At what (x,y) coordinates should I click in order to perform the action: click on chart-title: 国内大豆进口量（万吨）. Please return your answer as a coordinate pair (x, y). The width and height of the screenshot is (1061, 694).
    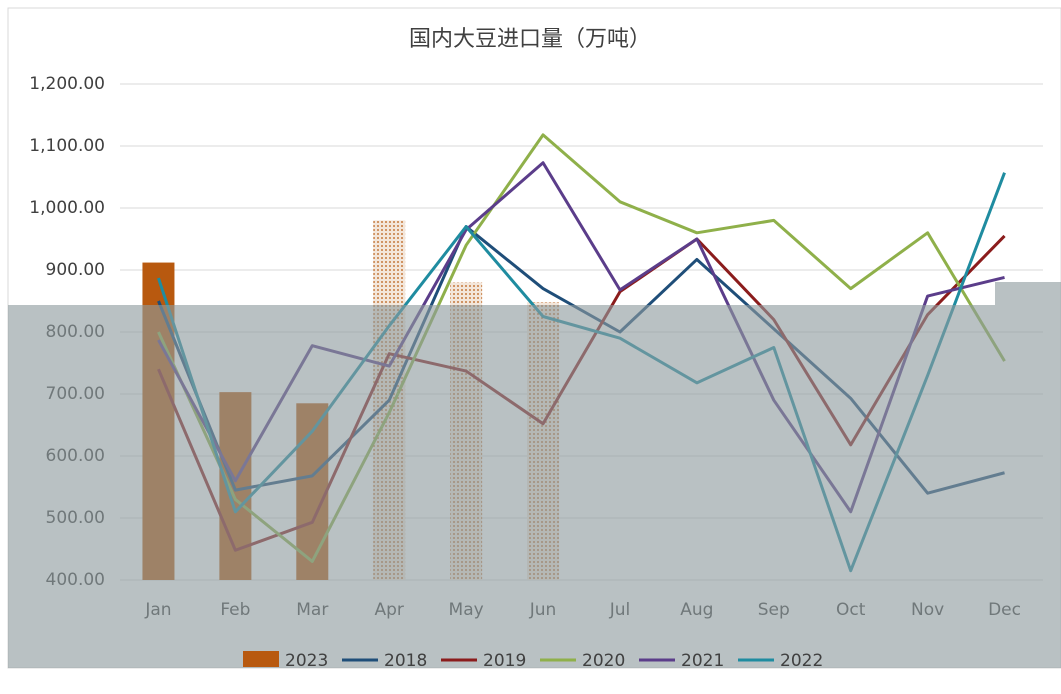
    Looking at the image, I should click on (530, 39).